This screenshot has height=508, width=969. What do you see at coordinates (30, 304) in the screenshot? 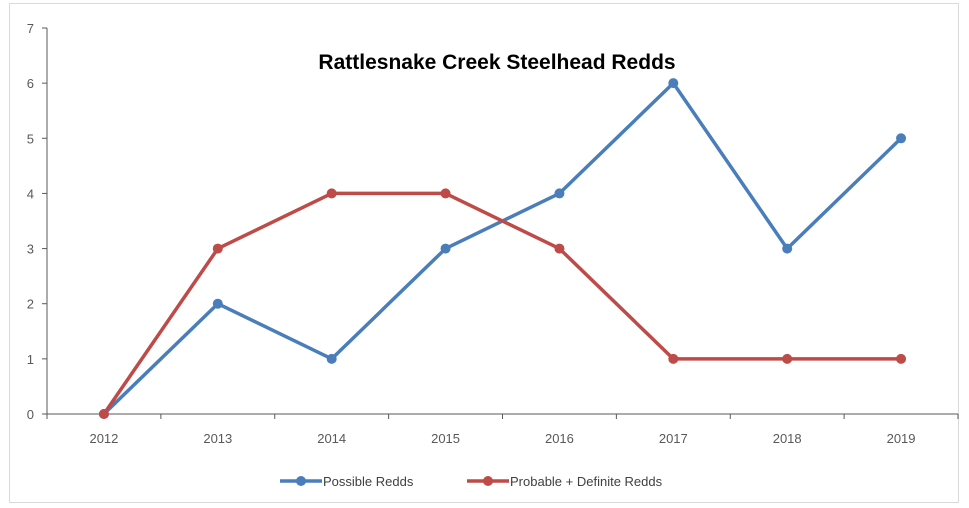
I see `y-tick-label: 2` at bounding box center [30, 304].